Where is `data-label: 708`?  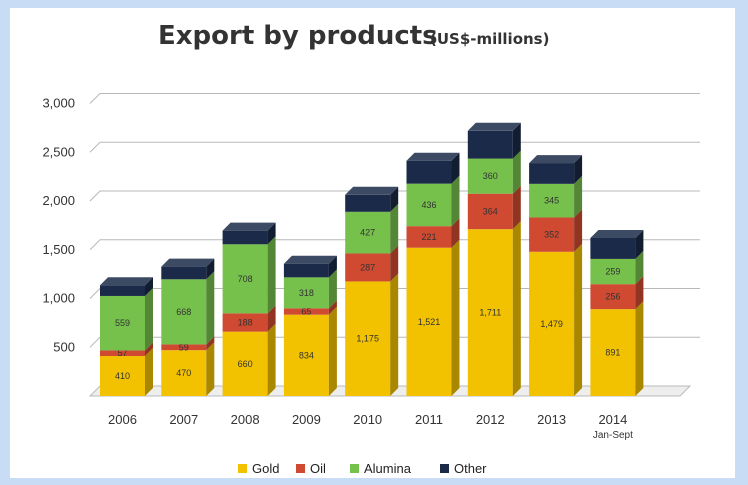
data-label: 708 is located at coordinates (245, 279).